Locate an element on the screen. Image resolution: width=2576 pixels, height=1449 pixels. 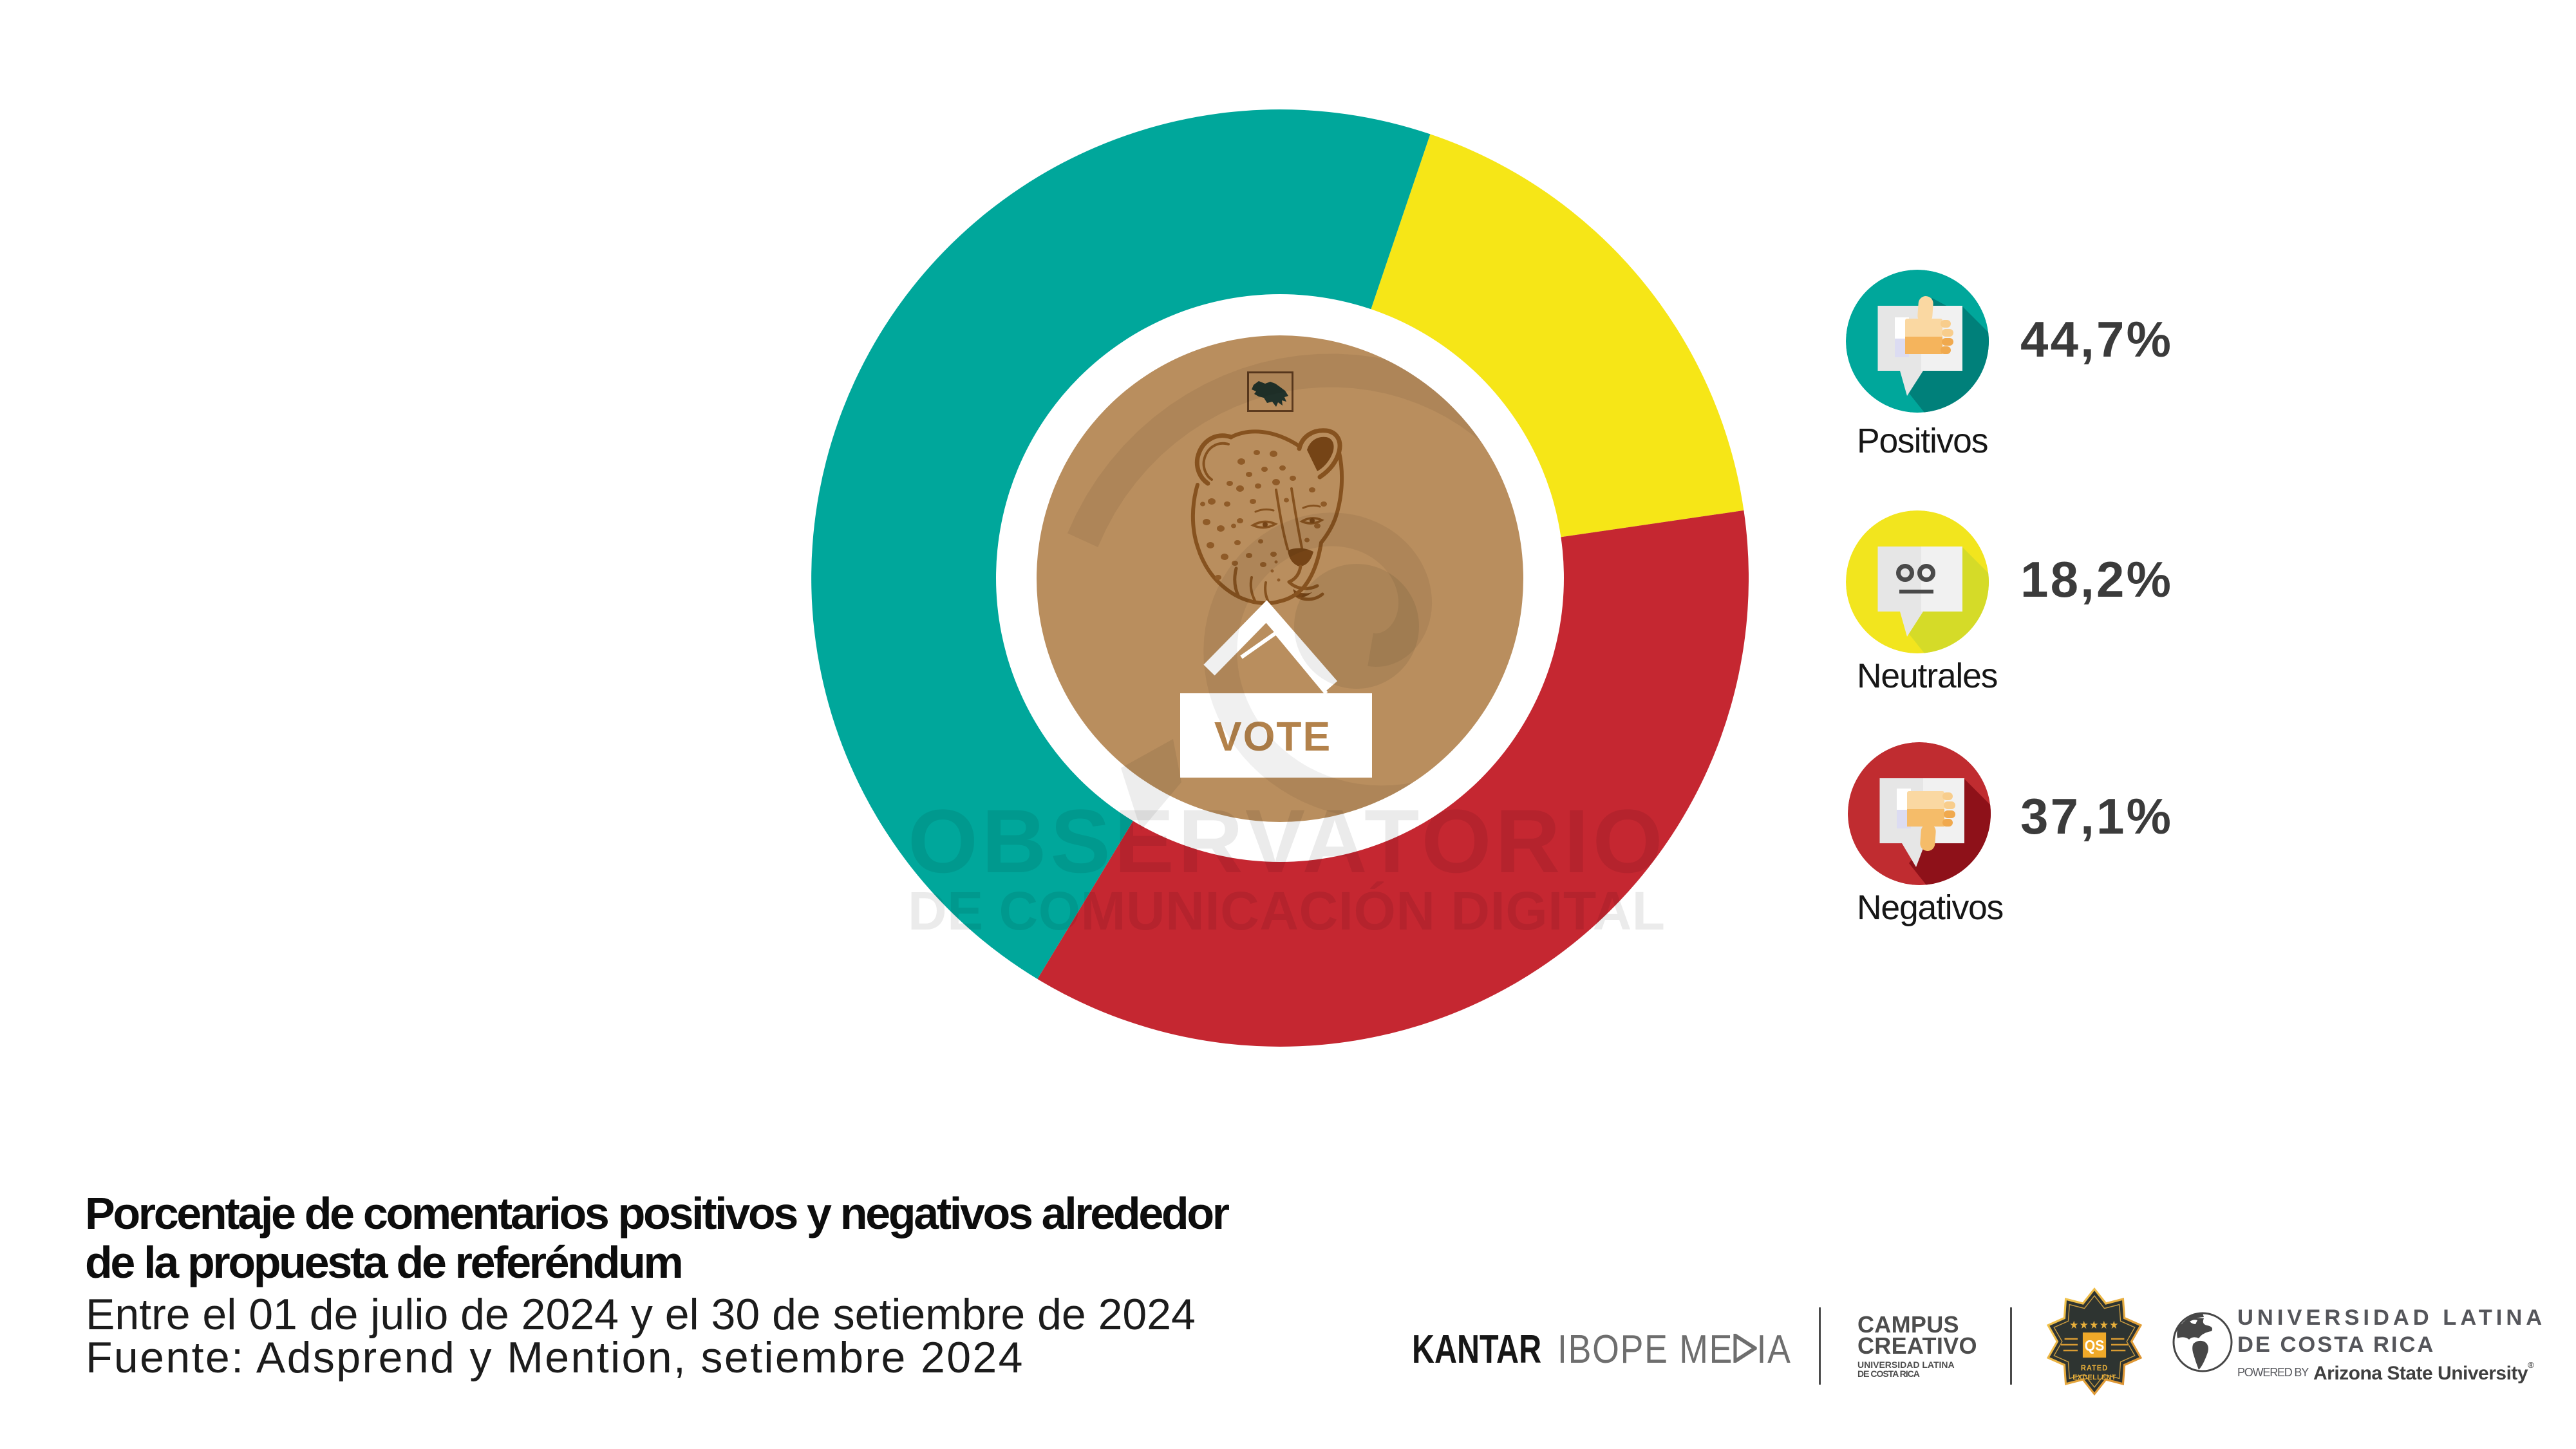
svg-text: EXCELLENT is located at coordinates (2094, 1377).